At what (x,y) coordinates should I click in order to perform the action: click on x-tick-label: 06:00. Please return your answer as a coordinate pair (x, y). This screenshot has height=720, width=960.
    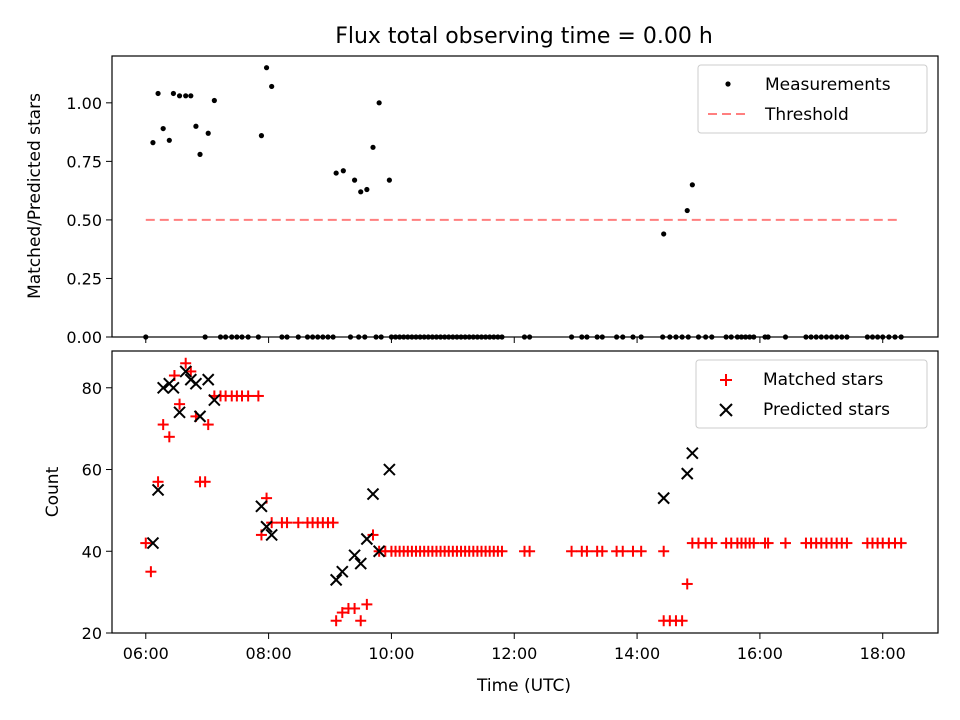
    Looking at the image, I should click on (146, 653).